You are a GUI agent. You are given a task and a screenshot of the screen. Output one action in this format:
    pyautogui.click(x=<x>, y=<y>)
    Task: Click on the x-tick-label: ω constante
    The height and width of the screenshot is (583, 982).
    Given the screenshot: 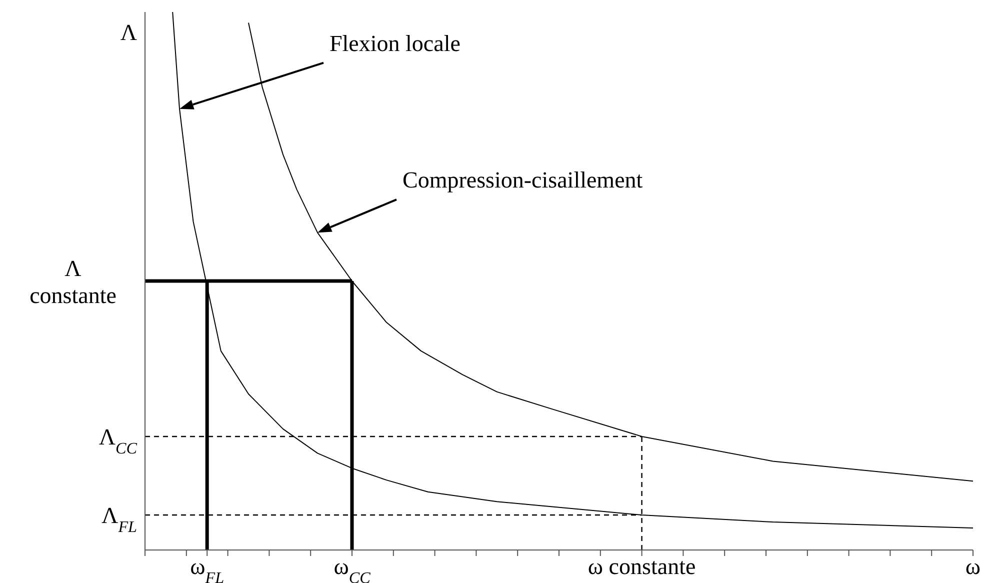 What is the action you would take?
    pyautogui.click(x=642, y=566)
    